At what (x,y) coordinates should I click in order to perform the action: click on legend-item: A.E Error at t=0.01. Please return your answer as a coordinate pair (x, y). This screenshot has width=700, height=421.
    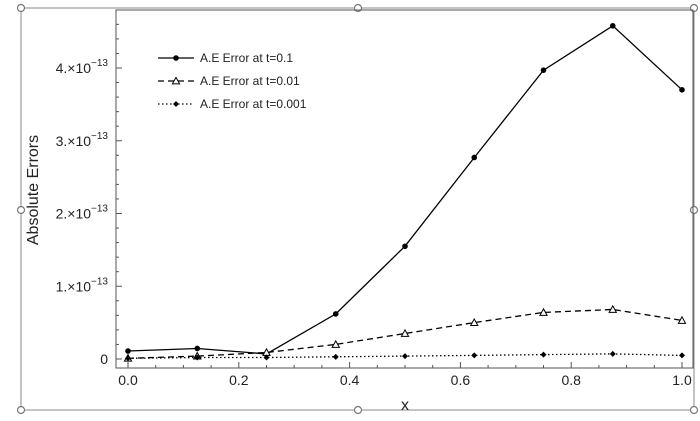
    Looking at the image, I should click on (229, 81).